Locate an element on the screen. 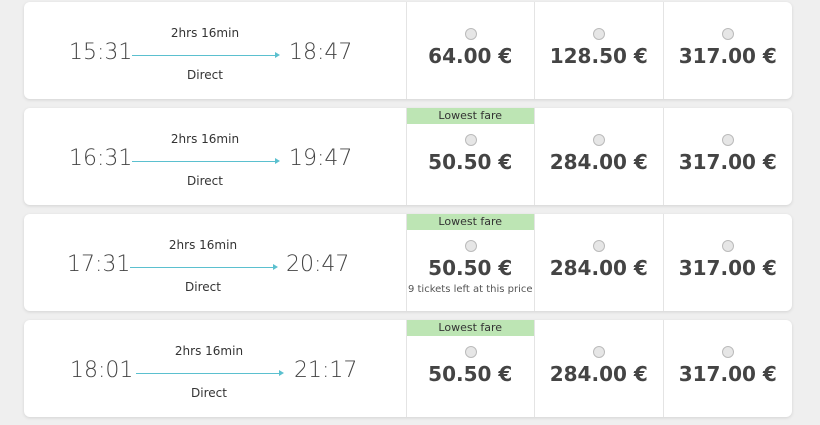 The image size is (820, 425). journey-info: 17:31 2hrs 16min Direct 20:47 is located at coordinates (215, 262).